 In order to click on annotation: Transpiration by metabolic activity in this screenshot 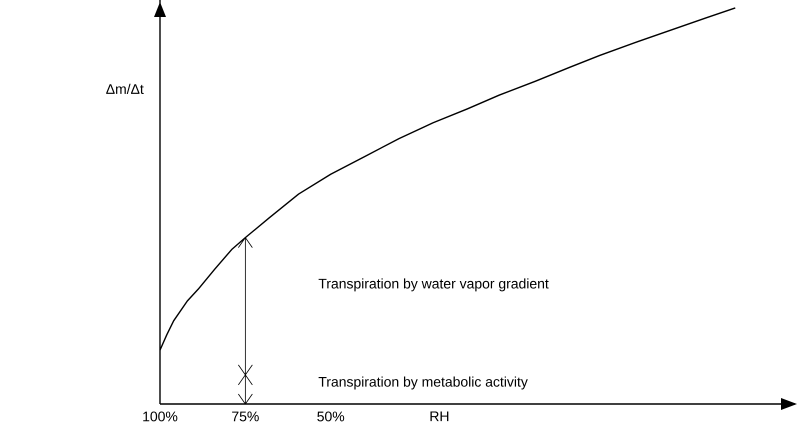, I will do `click(423, 383)`.